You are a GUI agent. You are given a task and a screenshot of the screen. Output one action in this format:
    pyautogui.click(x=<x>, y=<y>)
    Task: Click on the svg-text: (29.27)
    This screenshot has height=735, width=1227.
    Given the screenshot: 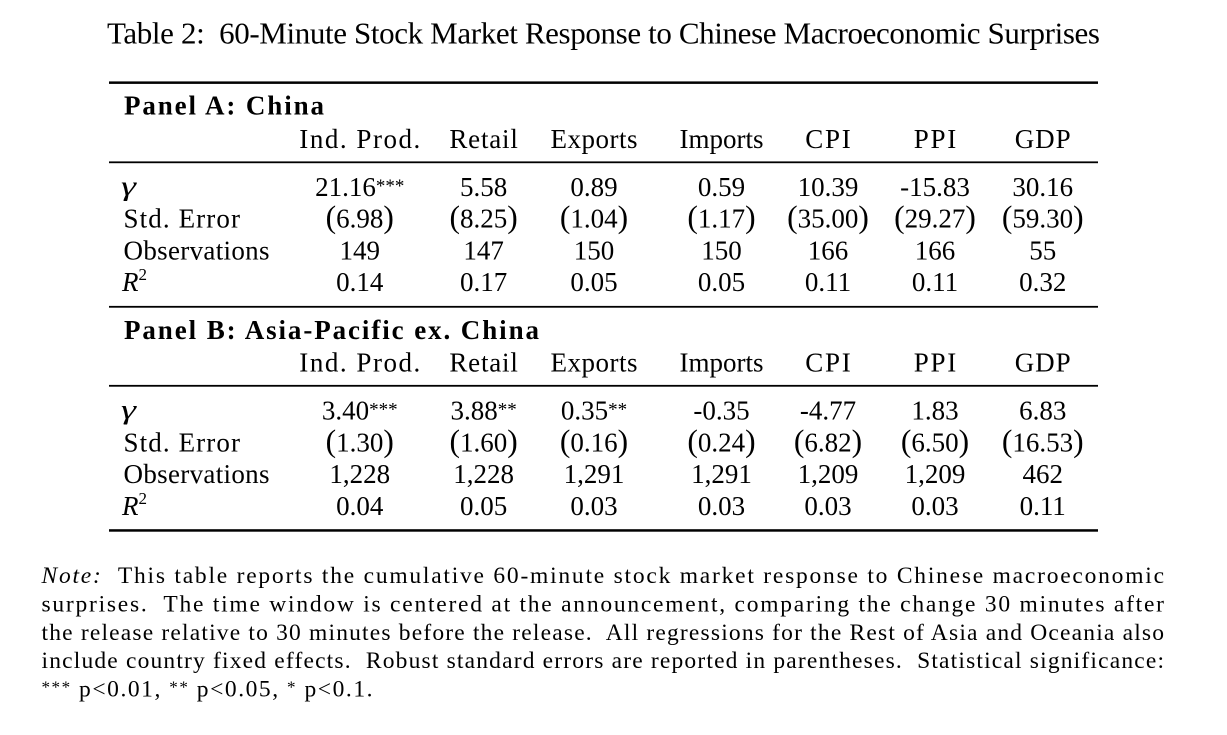 What is the action you would take?
    pyautogui.click(x=935, y=217)
    